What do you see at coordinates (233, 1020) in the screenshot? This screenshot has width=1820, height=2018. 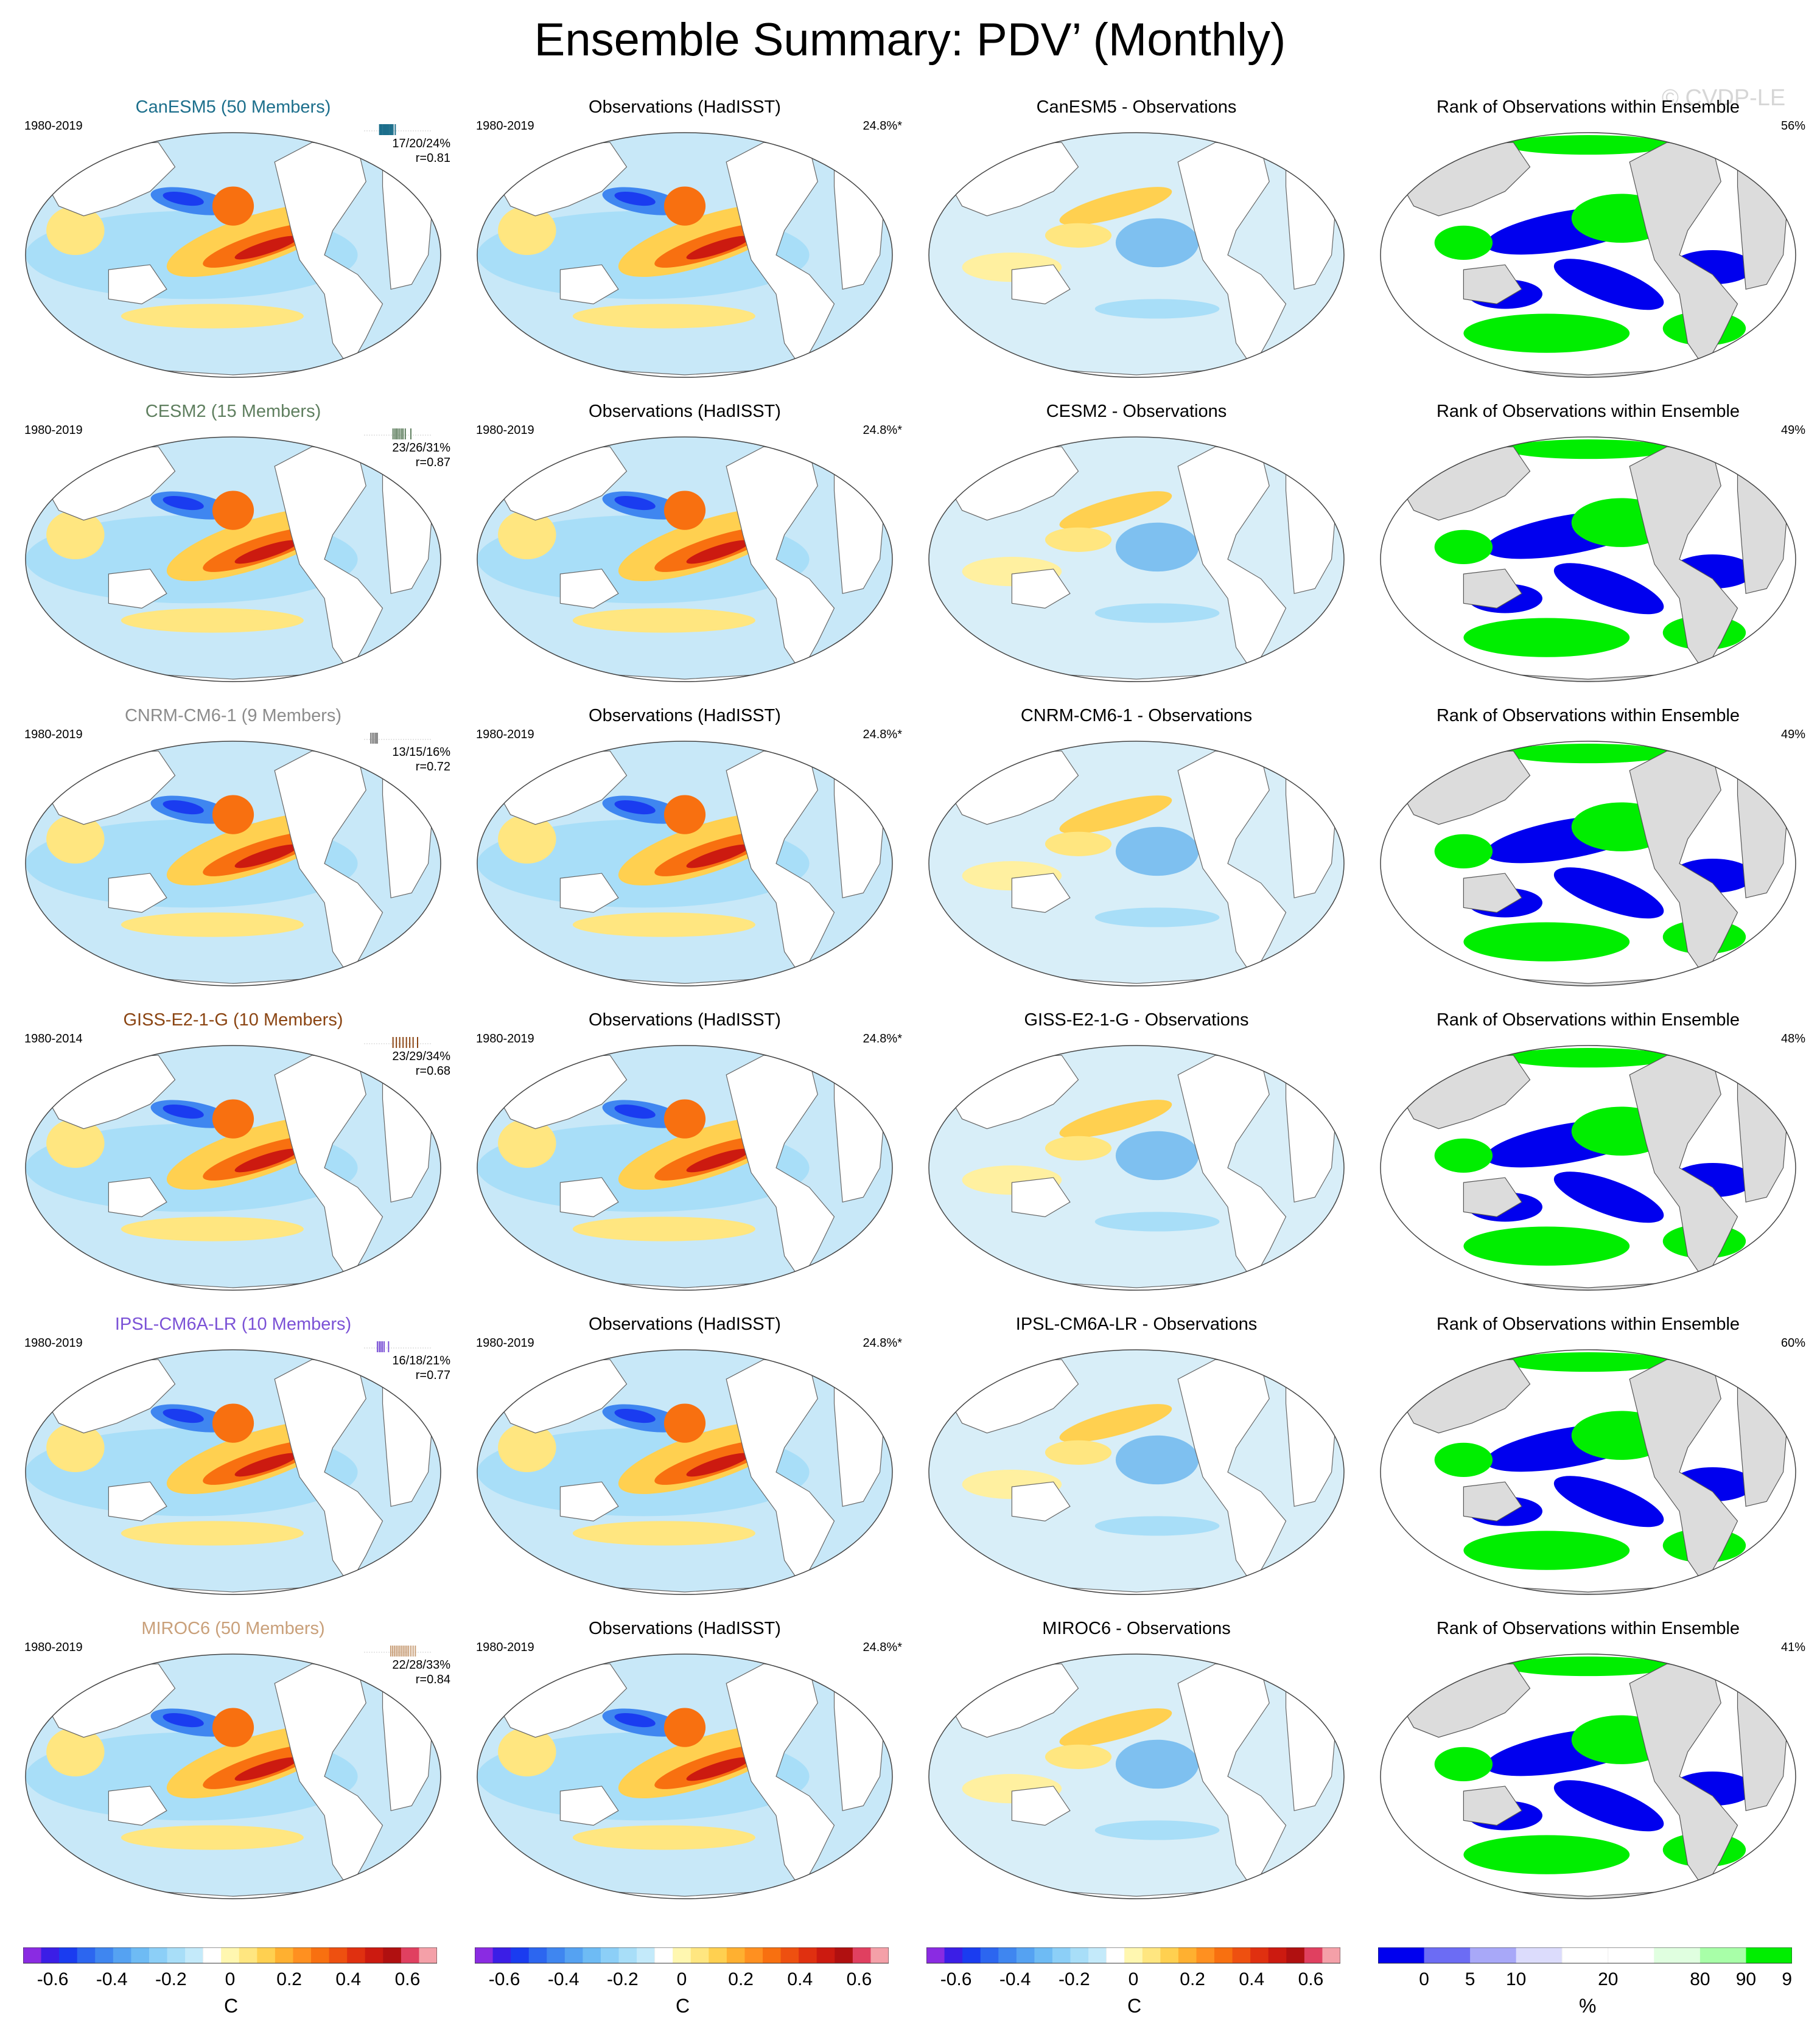 I see `model-panel-title: GISS-E2-1-G (10 Members)` at bounding box center [233, 1020].